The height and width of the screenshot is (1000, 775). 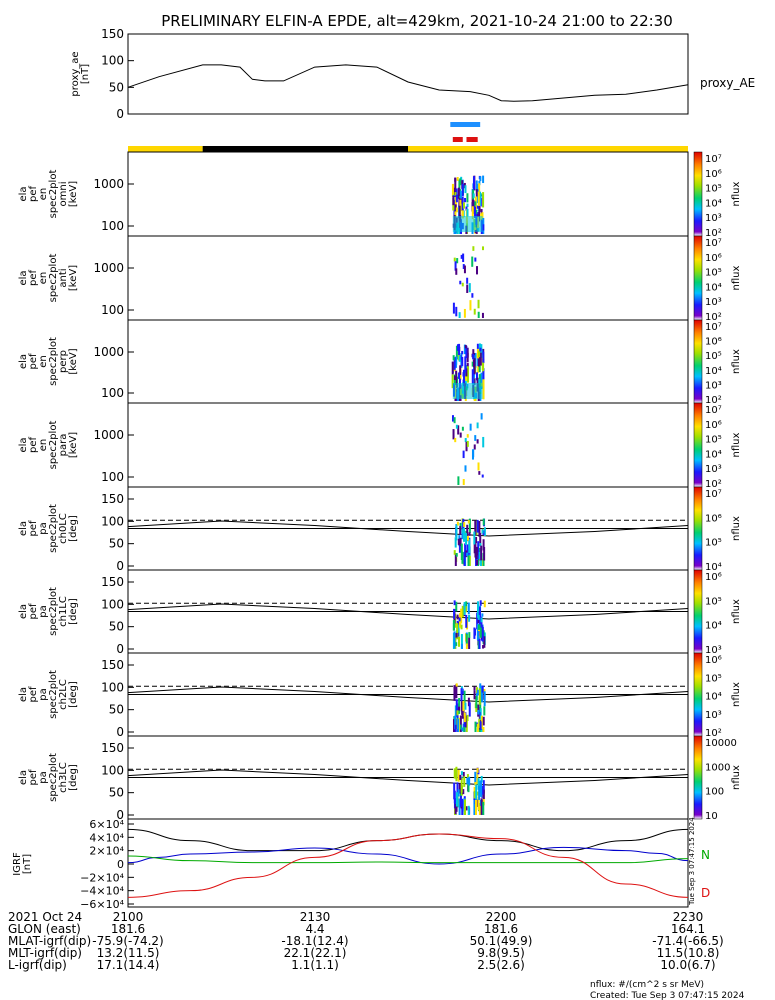 What do you see at coordinates (48, 777) in the screenshot?
I see `pitch-ch3LC-ylabel: ela pef pa spec2plot ch3LC [deg]` at bounding box center [48, 777].